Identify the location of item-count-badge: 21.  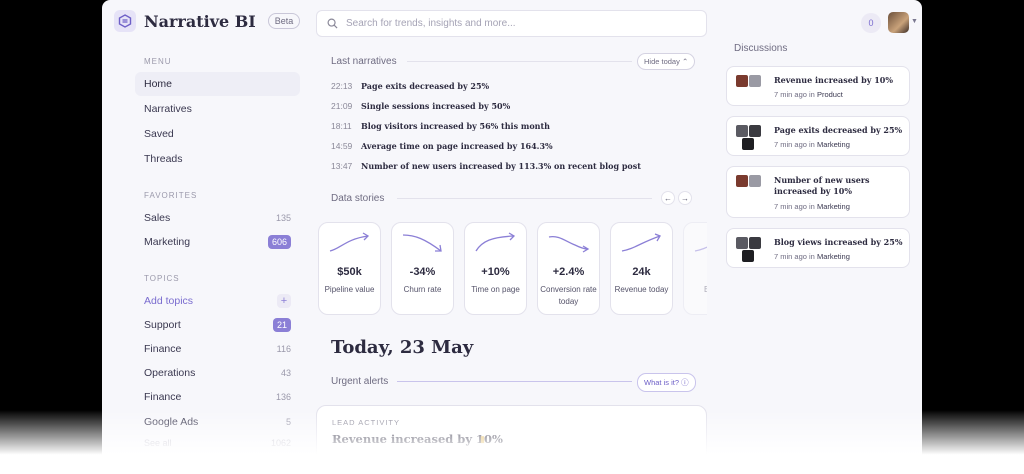
(281, 325).